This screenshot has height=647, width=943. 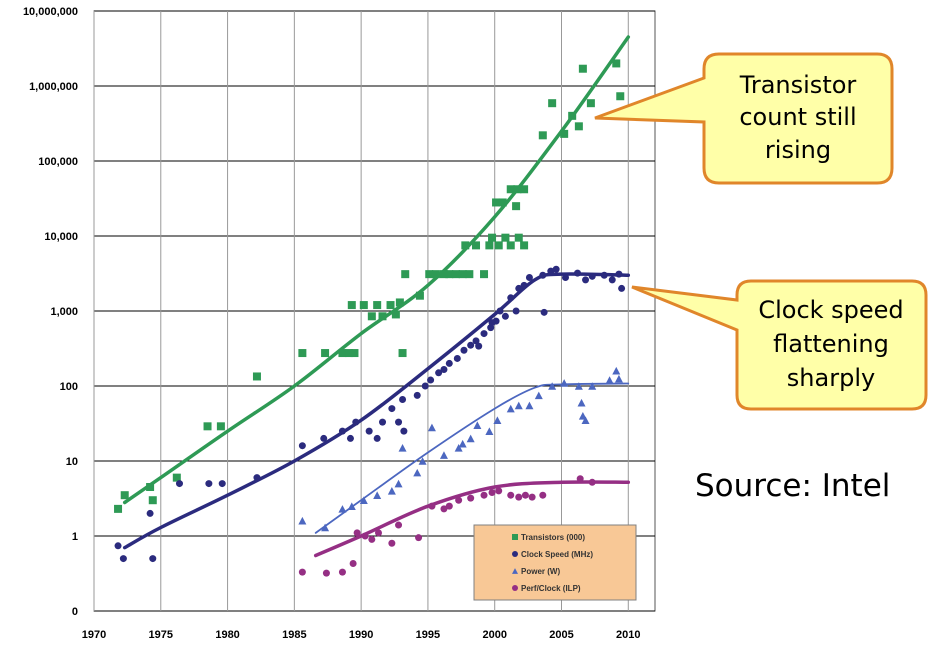 What do you see at coordinates (830, 310) in the screenshot?
I see `clock-callout-line-1: Clock speed` at bounding box center [830, 310].